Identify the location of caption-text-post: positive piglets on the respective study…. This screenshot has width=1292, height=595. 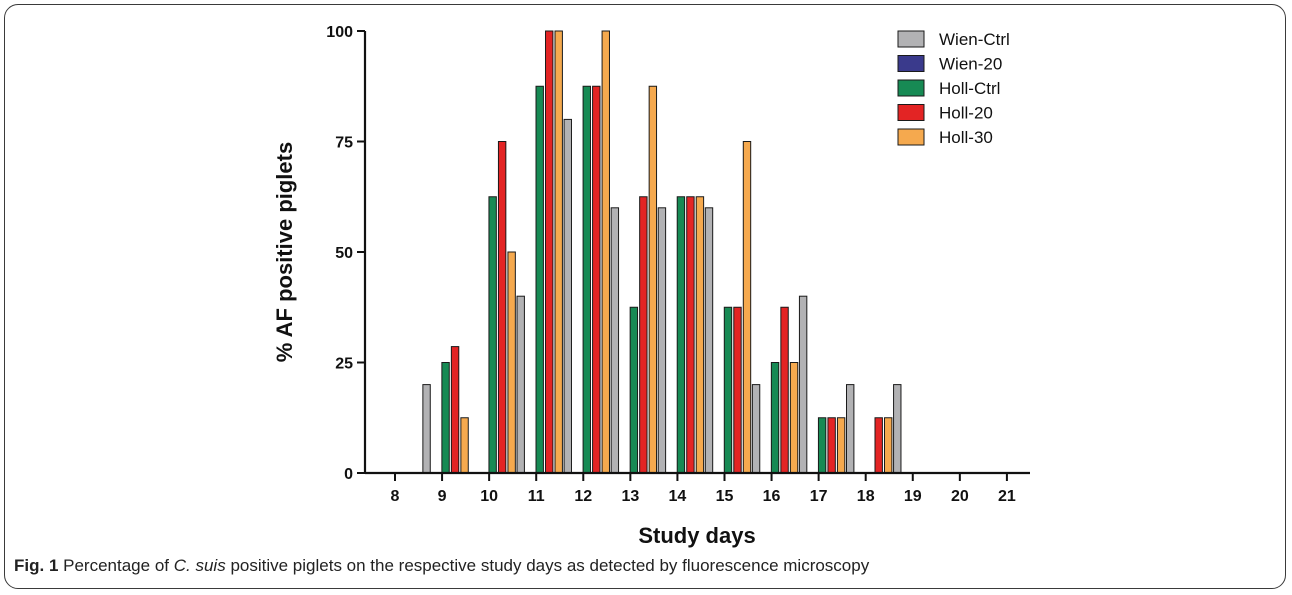
(550, 565).